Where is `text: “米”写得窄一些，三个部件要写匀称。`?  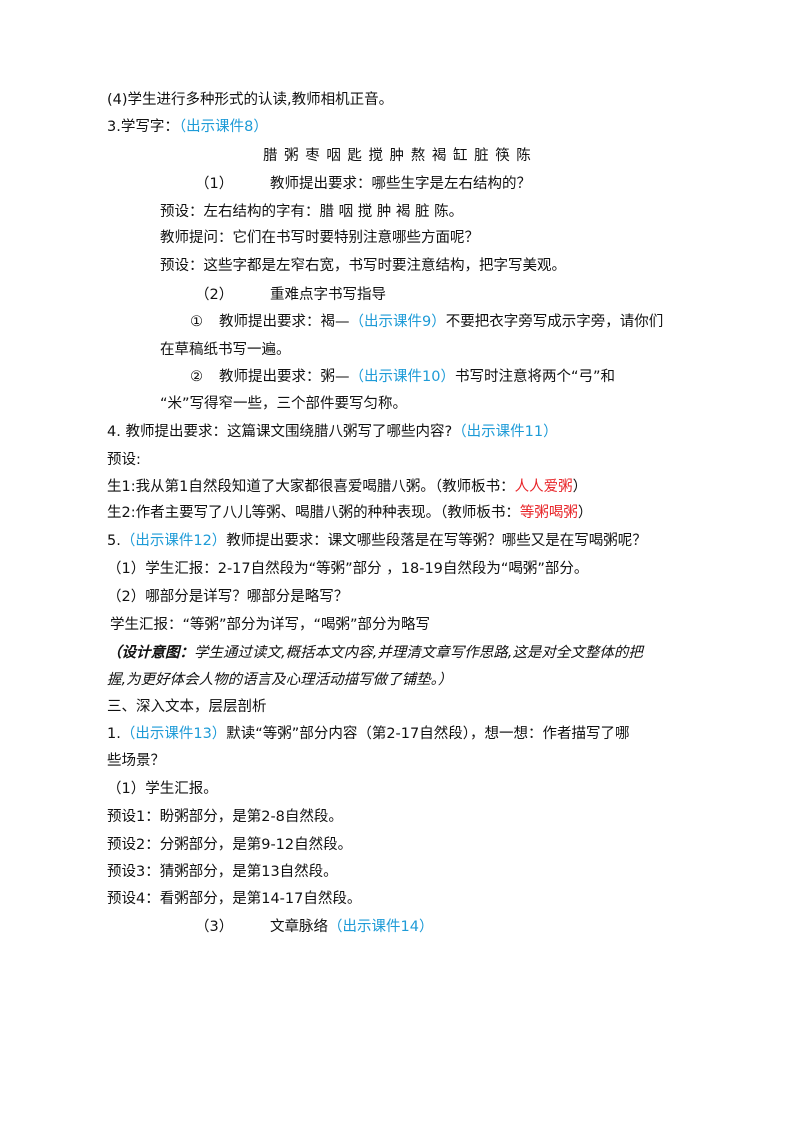
text: “米”写得窄一些，三个部件要写匀称。 is located at coordinates (284, 404).